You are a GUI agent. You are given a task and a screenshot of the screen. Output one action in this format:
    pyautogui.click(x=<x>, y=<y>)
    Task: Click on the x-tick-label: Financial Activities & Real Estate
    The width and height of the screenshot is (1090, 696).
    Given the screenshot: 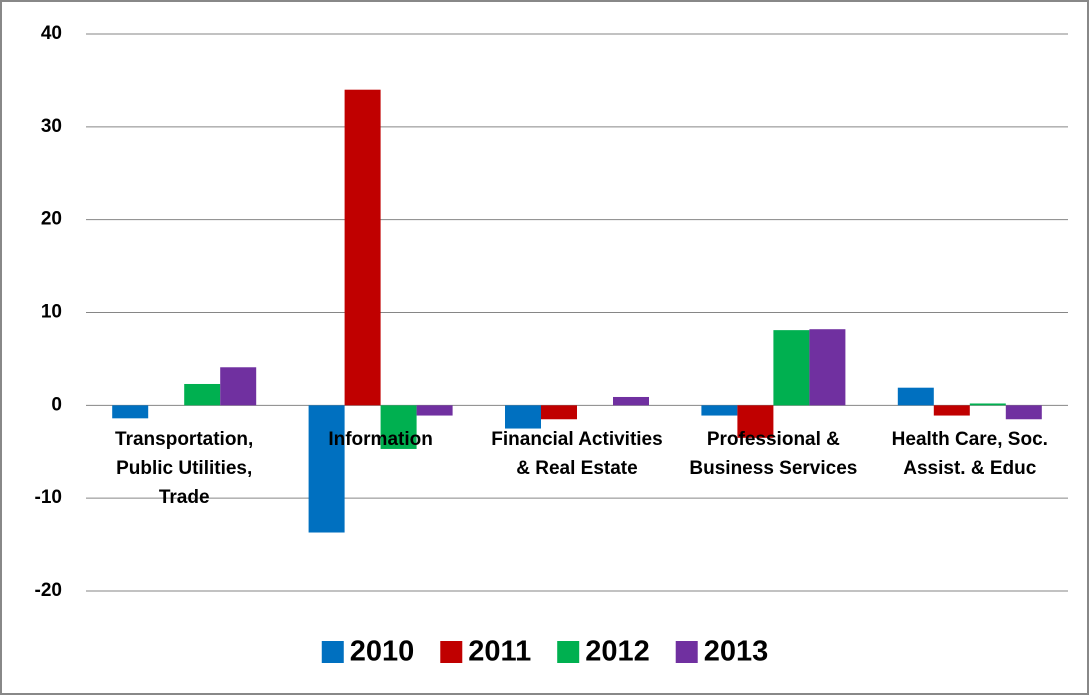 What is the action you would take?
    pyautogui.click(x=577, y=454)
    